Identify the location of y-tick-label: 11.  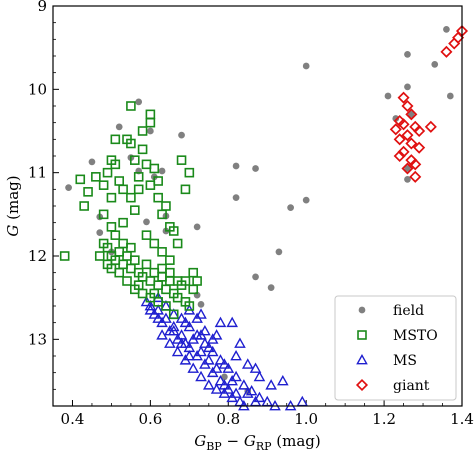
(37, 173).